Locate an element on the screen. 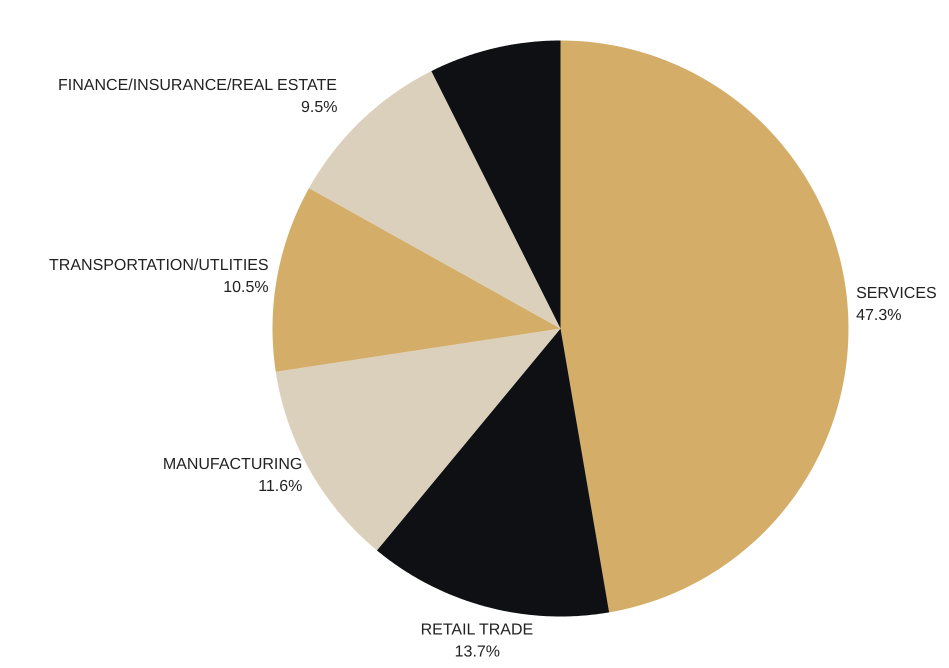 This screenshot has width=949, height=668. data-label: 10.5% is located at coordinates (246, 287).